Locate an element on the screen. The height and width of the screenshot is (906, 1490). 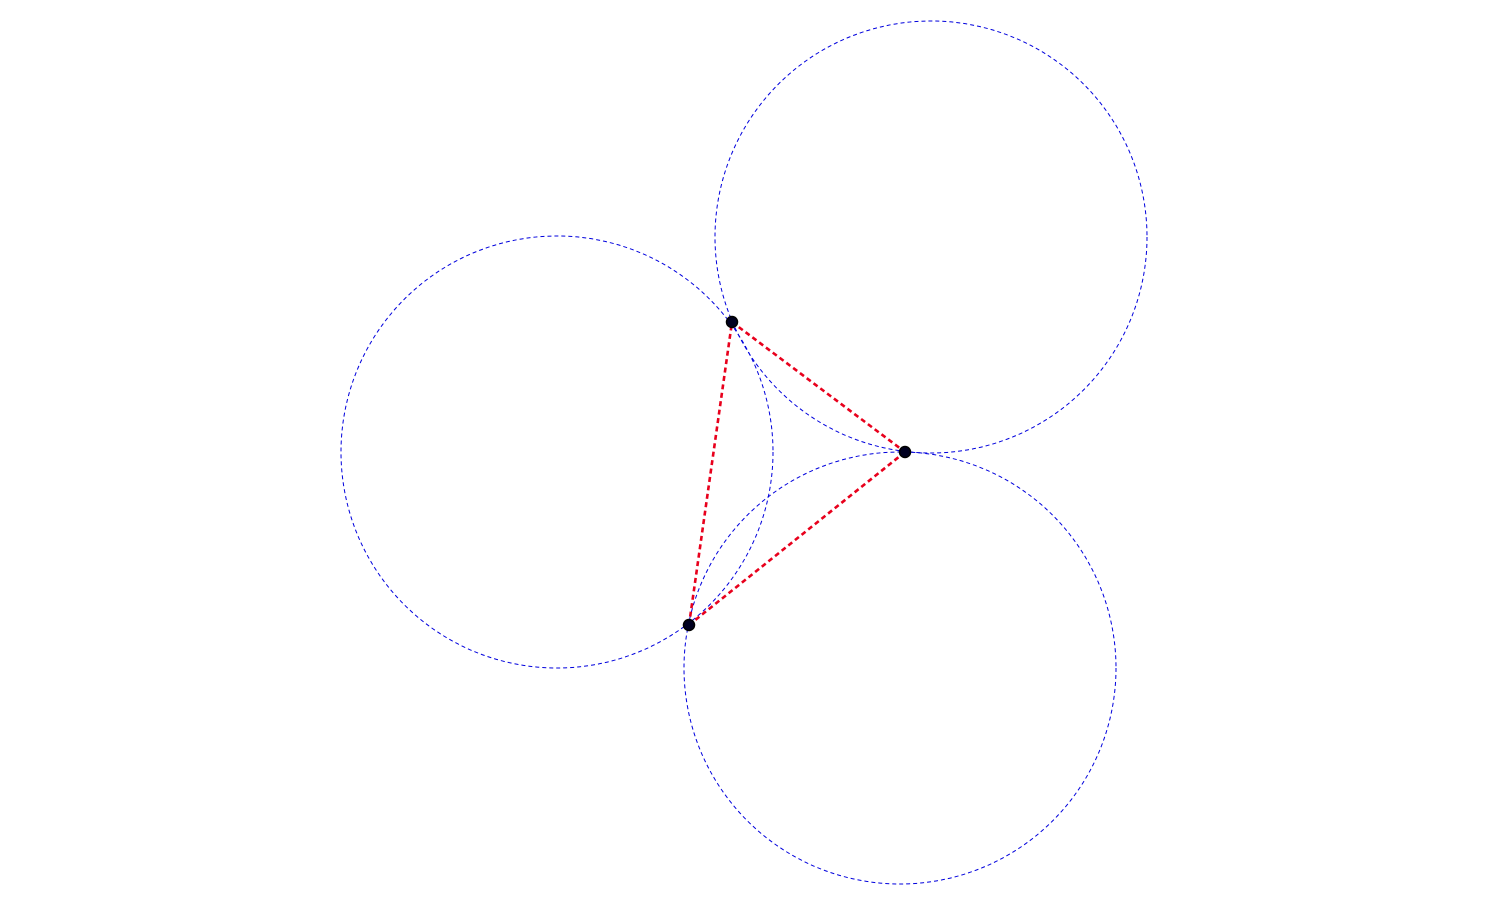
tangency-point-c is located at coordinates (689, 625).